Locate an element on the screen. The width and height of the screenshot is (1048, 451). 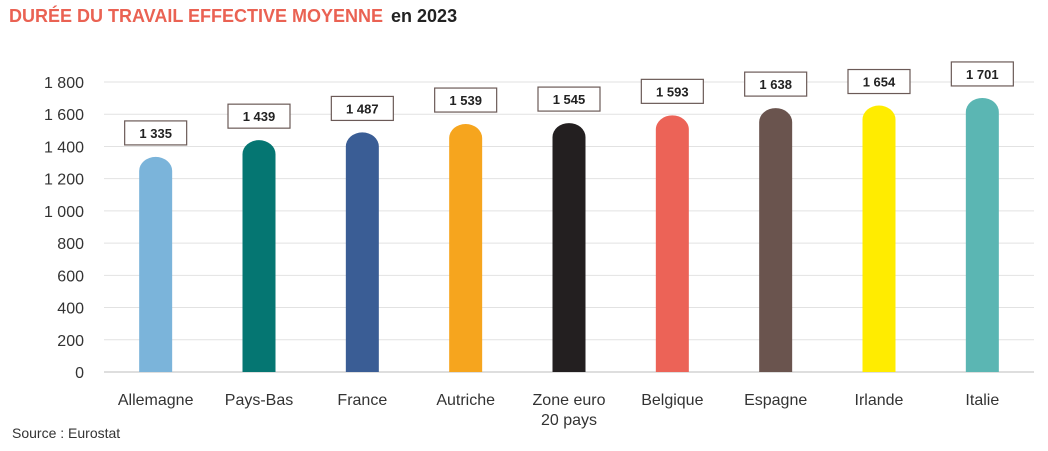
x-tick-label: Zone euro 20 pays is located at coordinates (569, 410).